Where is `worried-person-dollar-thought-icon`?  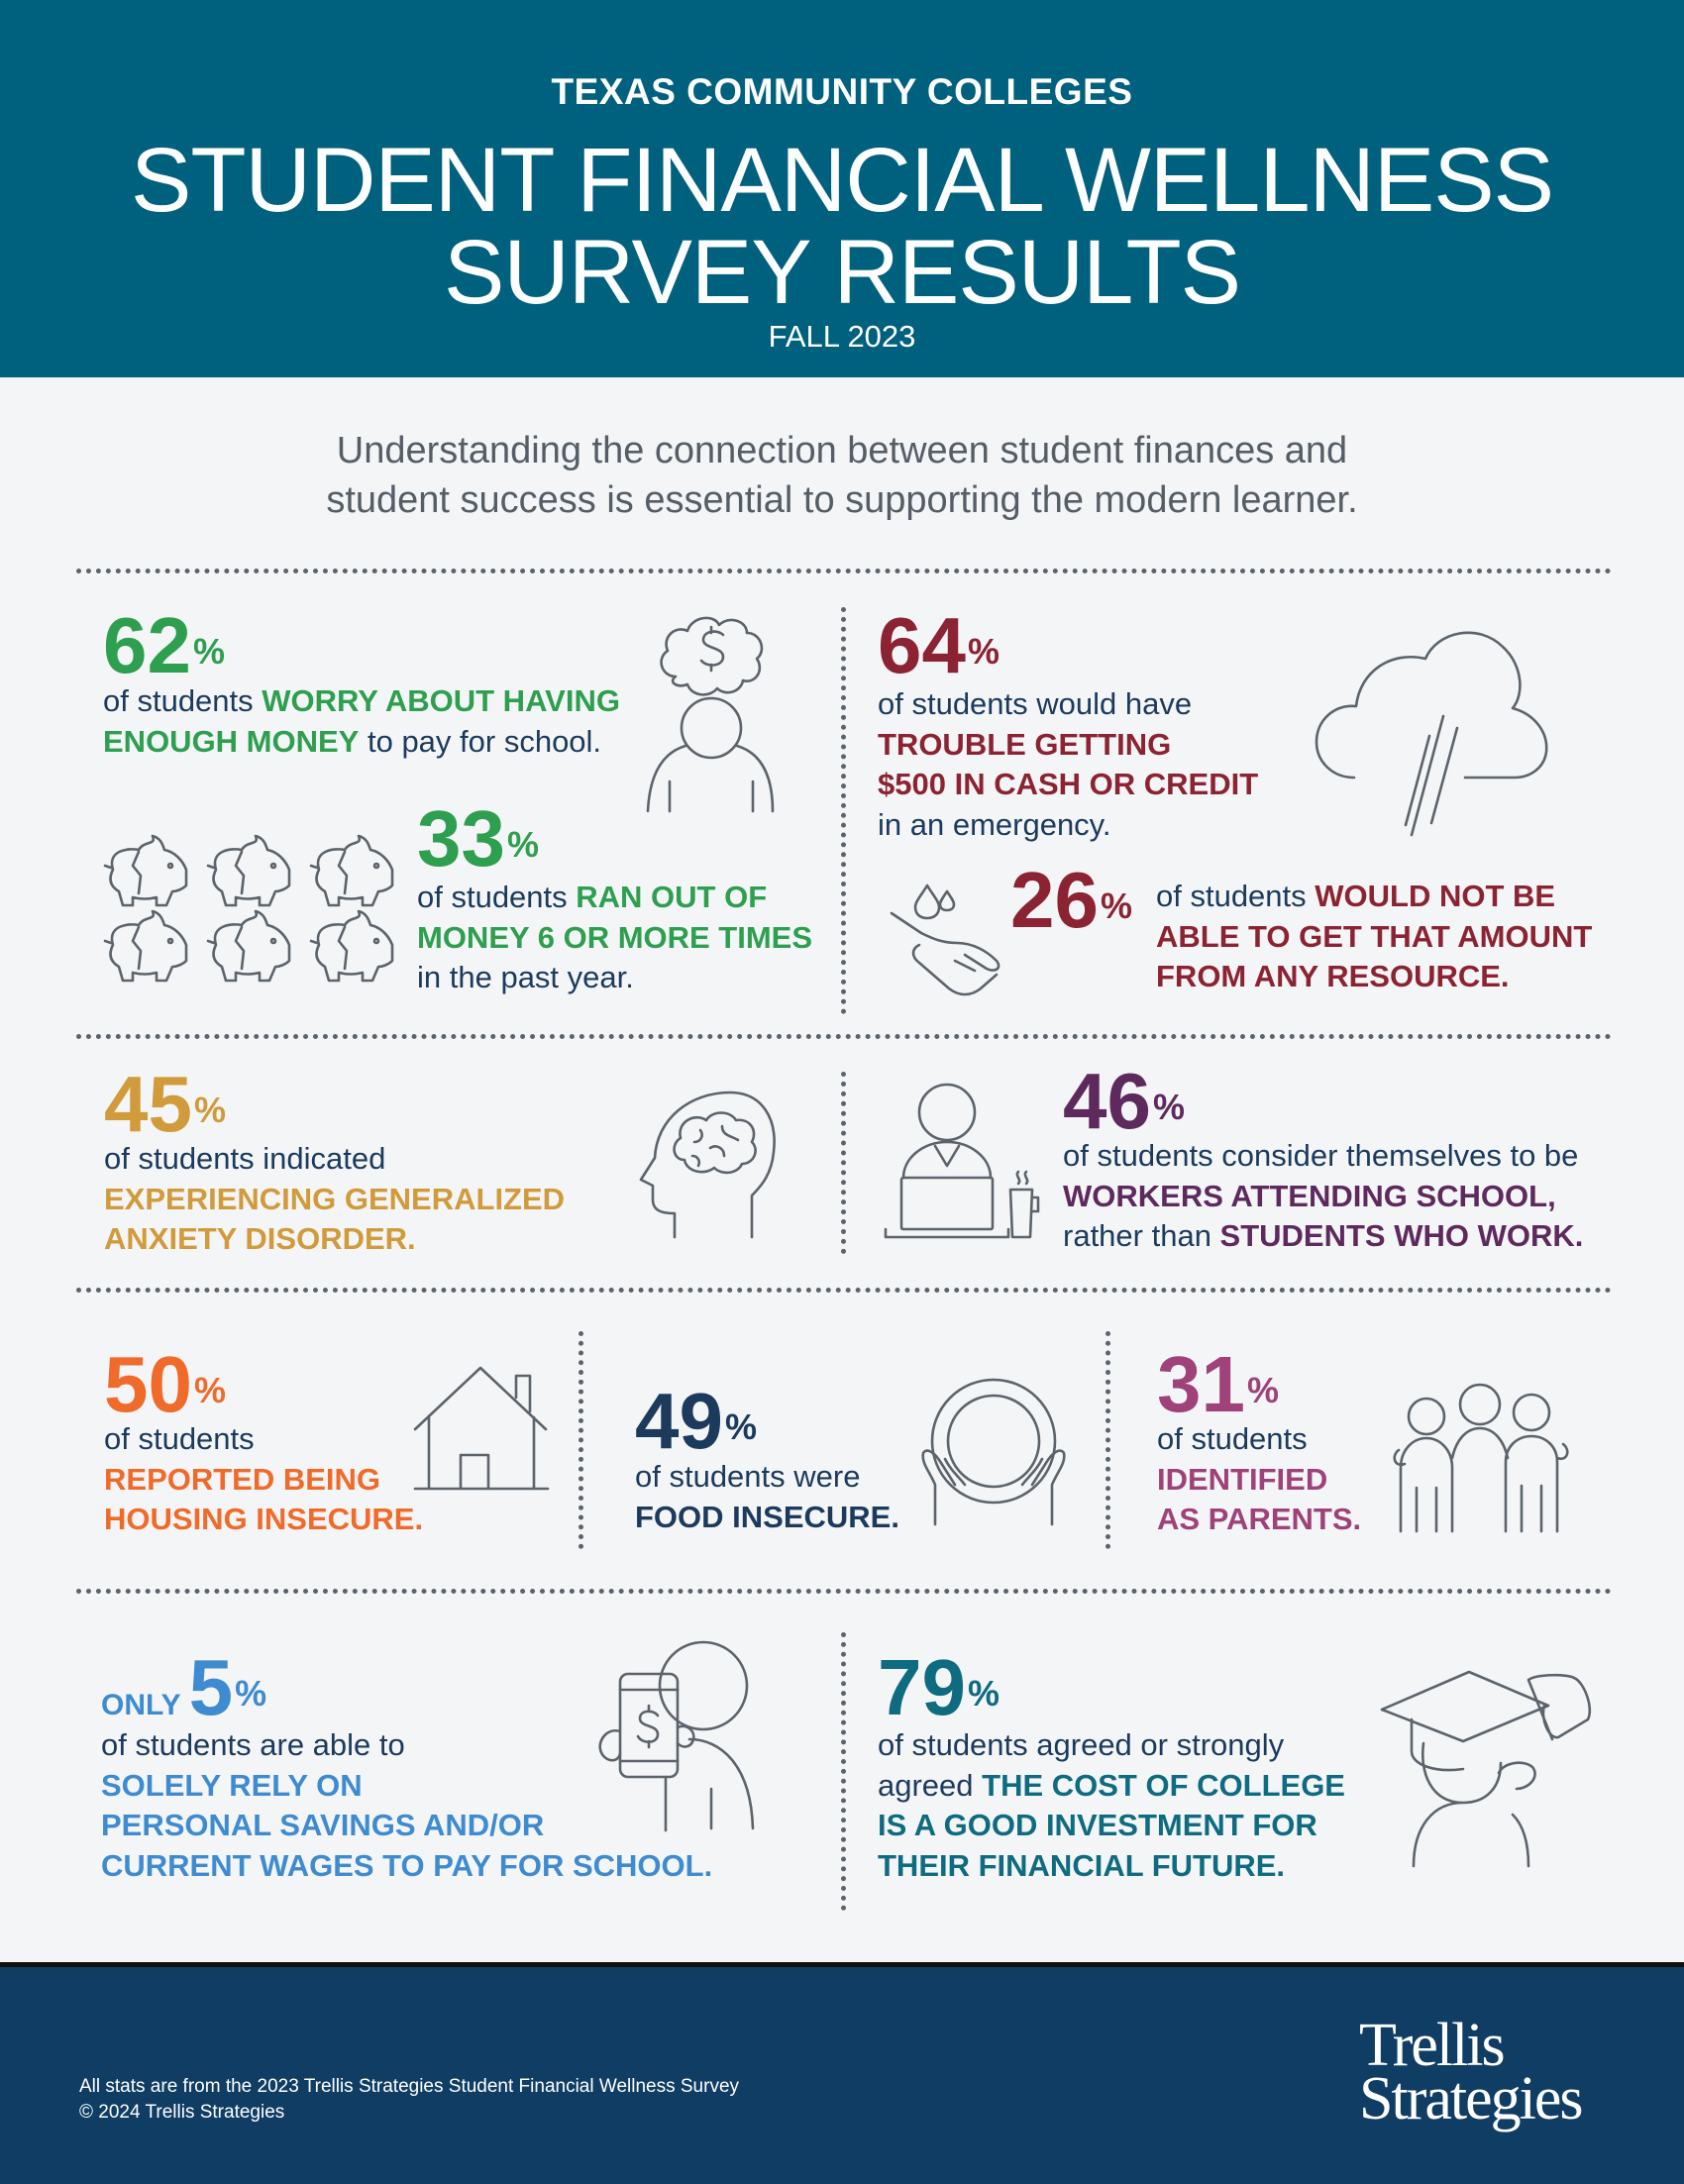 worried-person-dollar-thought-icon is located at coordinates (711, 710).